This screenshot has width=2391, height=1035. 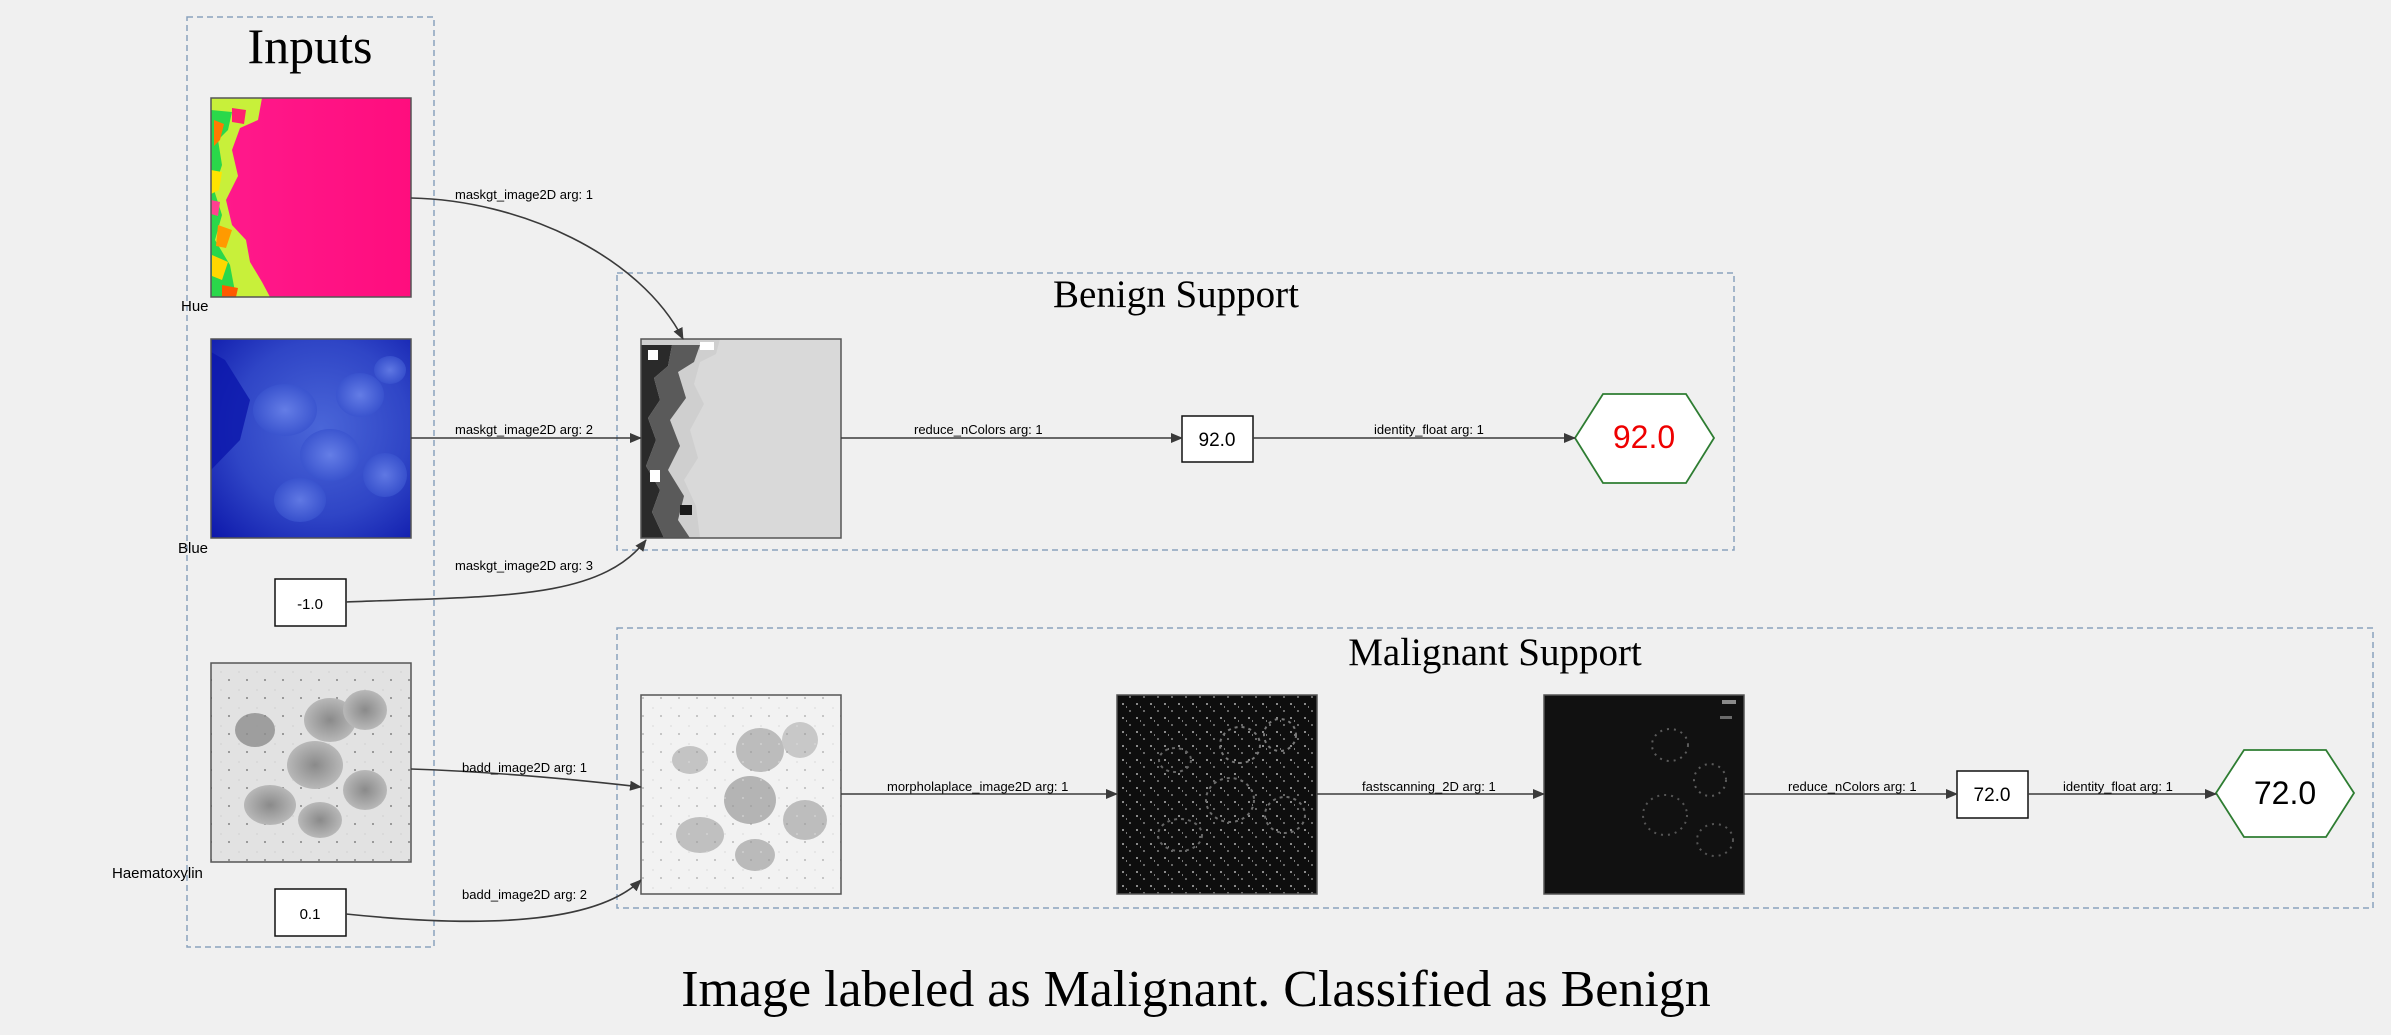 I want to click on edge-morpholaplace-label: morpholaplace_image2D arg: 1, so click(x=977, y=786).